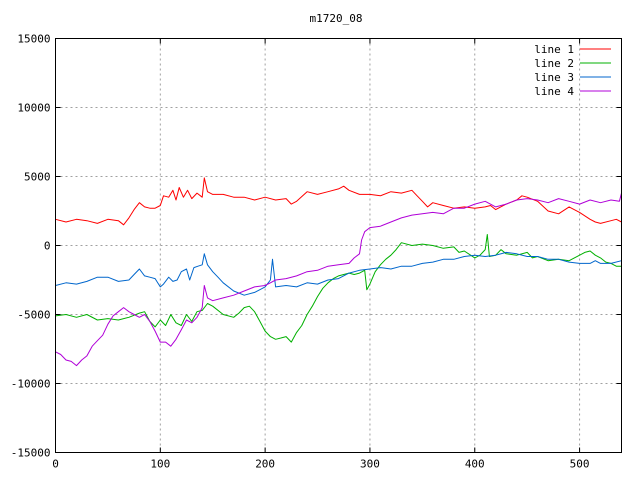  Describe the element at coordinates (554, 49) in the screenshot. I see `legend-label-1: line 1` at that location.